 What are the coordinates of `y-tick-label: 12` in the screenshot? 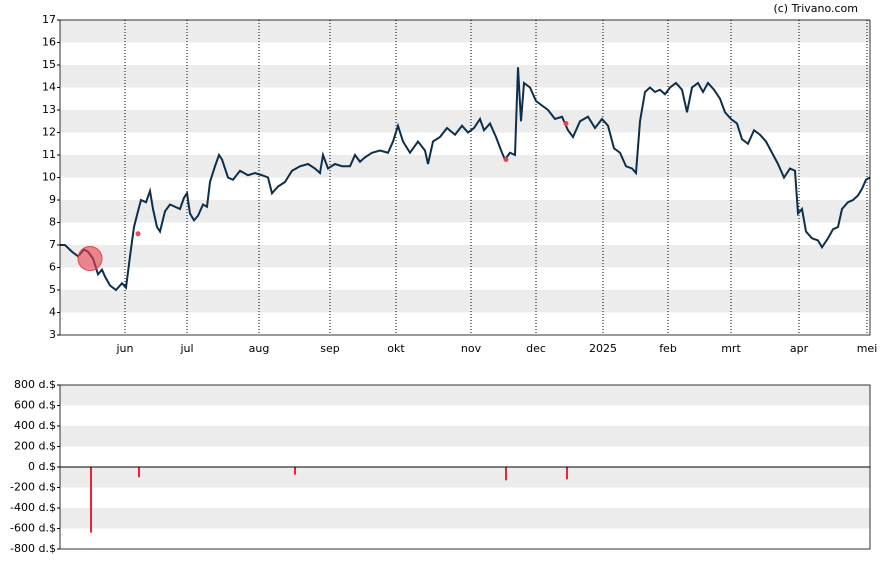 It's located at (49, 132).